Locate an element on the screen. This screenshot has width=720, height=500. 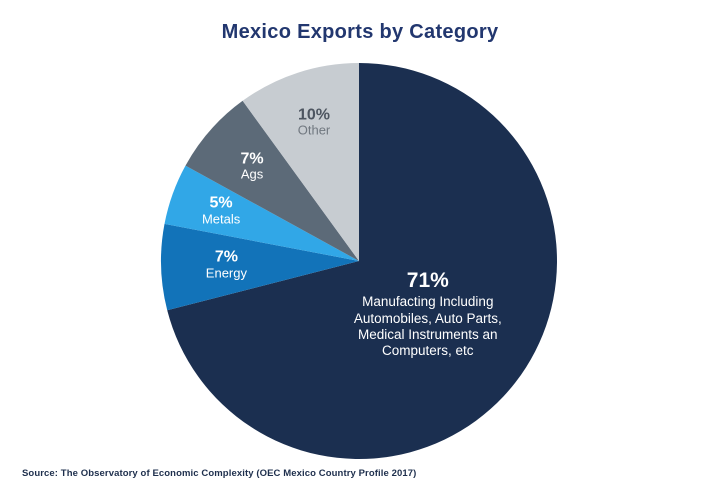
pie-slice-metals is located at coordinates (261, 213).